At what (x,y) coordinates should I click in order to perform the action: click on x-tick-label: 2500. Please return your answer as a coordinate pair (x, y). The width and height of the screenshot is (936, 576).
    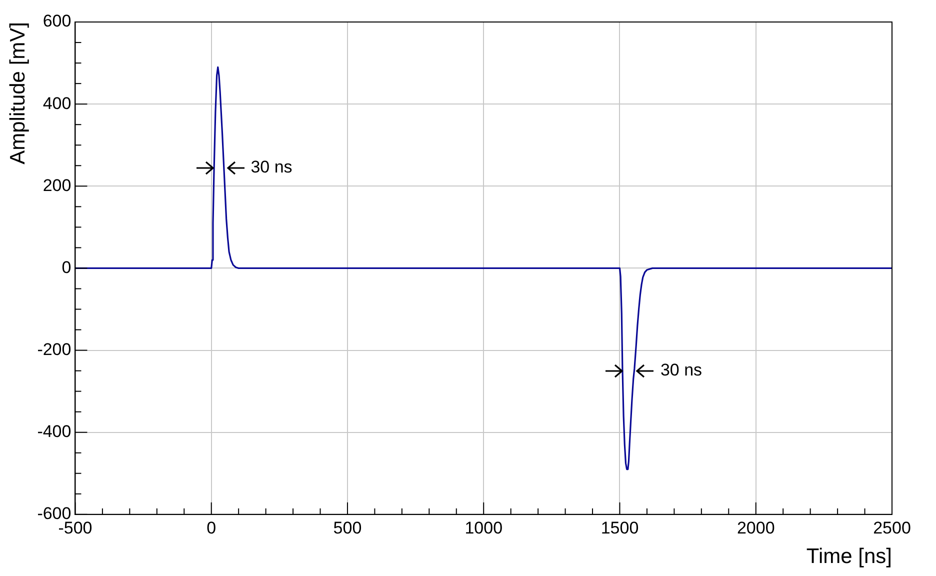
    Looking at the image, I should click on (892, 528).